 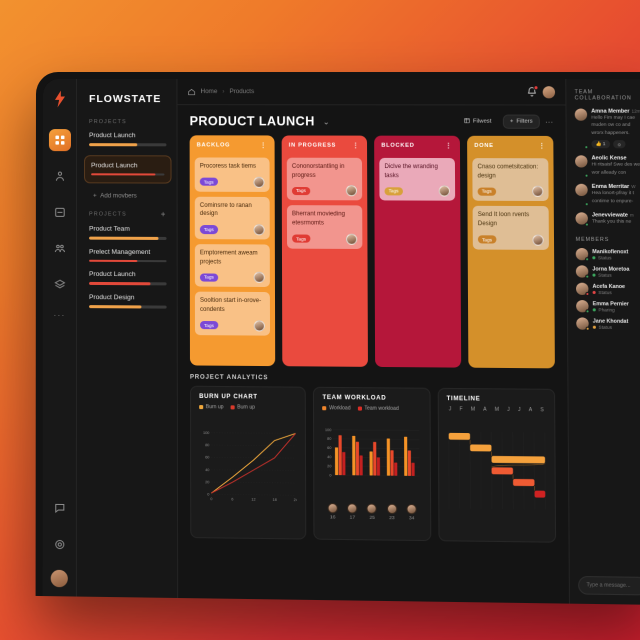 What do you see at coordinates (163, 214) in the screenshot?
I see `add-project-icon: +` at bounding box center [163, 214].